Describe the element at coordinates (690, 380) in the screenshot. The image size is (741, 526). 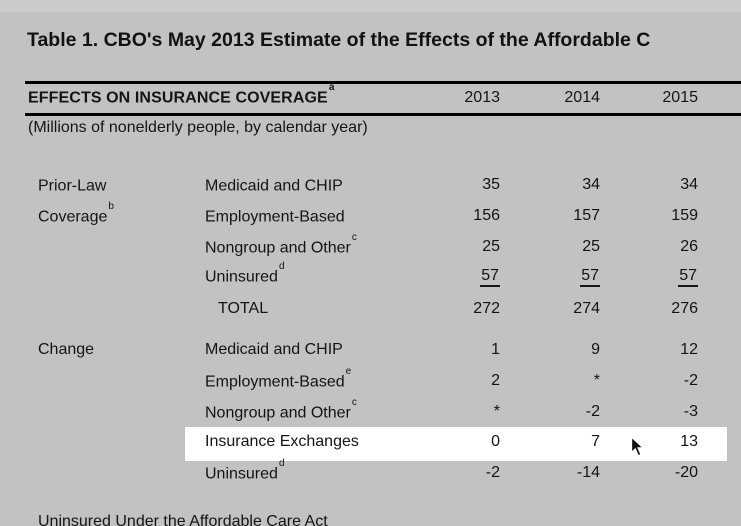
I see `value-2015: -2` at that location.